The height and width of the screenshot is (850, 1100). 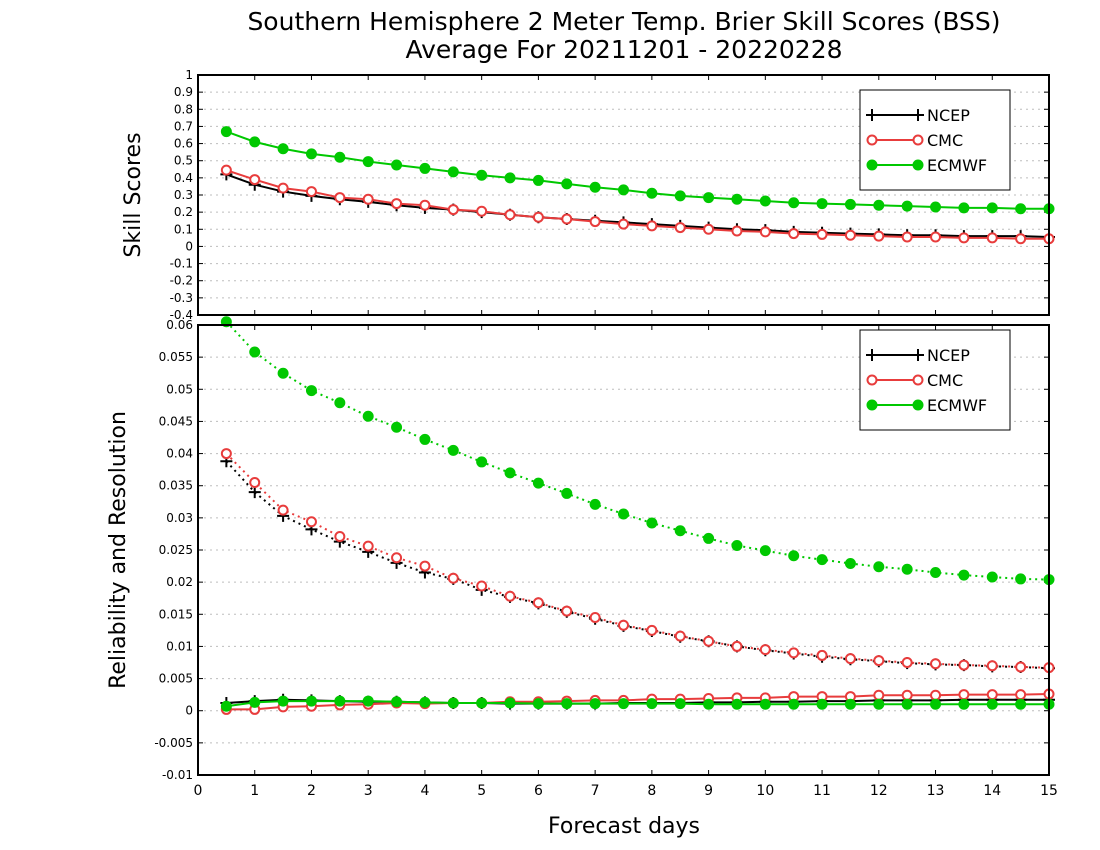 I want to click on y-tick-label: -0.005, so click(x=173, y=743).